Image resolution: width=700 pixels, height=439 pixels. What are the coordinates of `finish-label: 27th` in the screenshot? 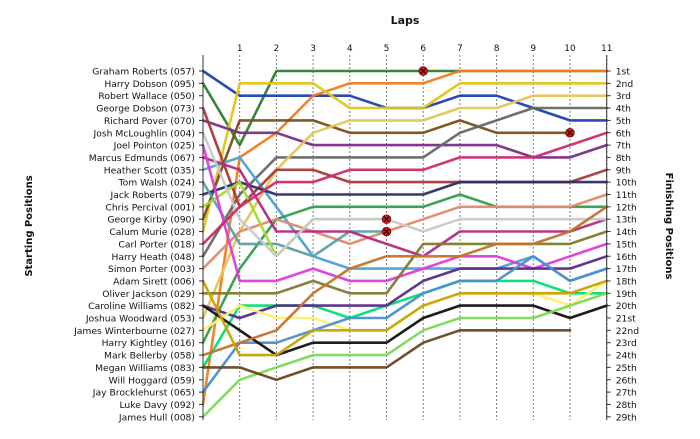 It's located at (626, 393).